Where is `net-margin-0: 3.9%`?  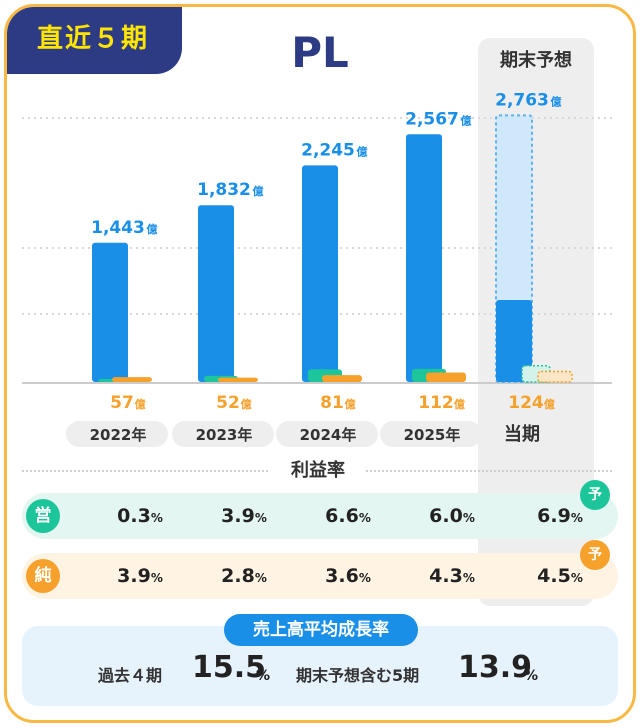
net-margin-0: 3.9% is located at coordinates (140, 576).